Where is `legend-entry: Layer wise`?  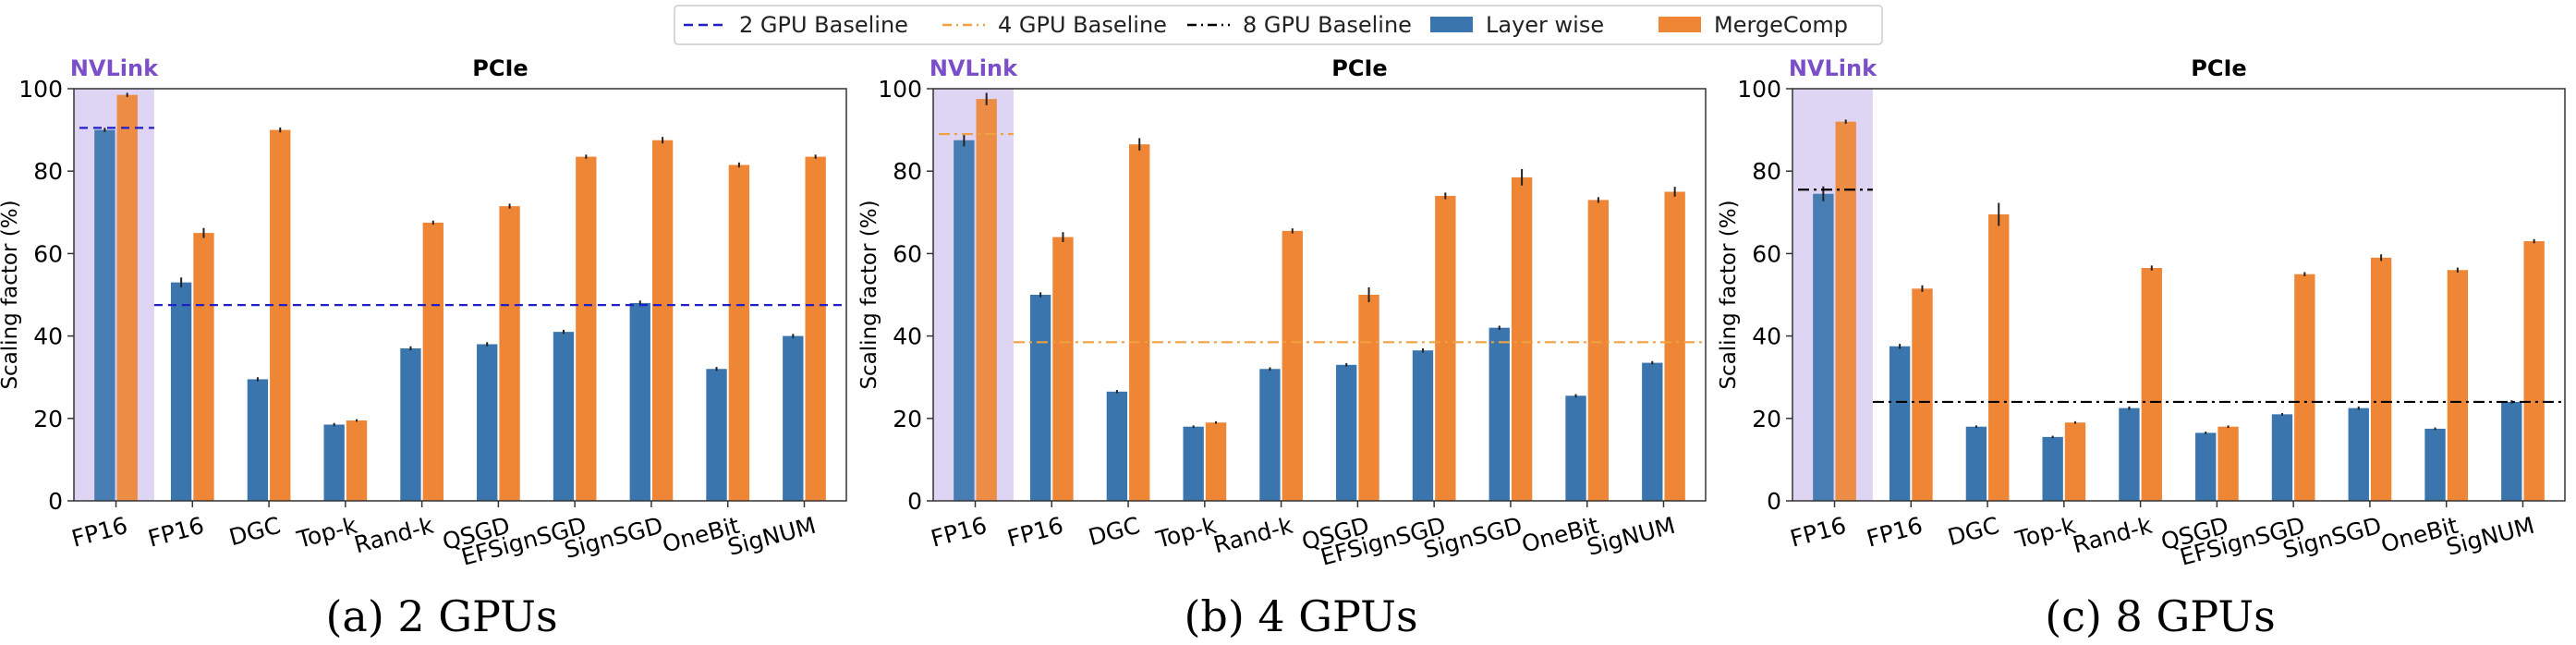
legend-entry: Layer wise is located at coordinates (1517, 25).